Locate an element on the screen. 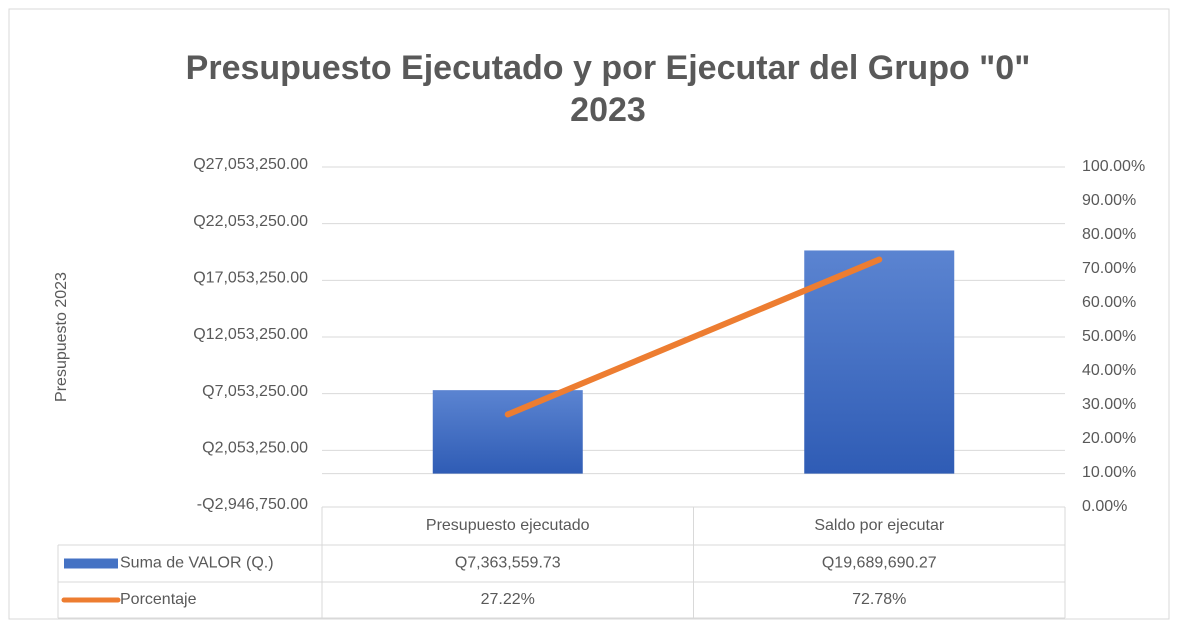 This screenshot has height=625, width=1177. y2-tick-label: 10.00% is located at coordinates (1109, 472).